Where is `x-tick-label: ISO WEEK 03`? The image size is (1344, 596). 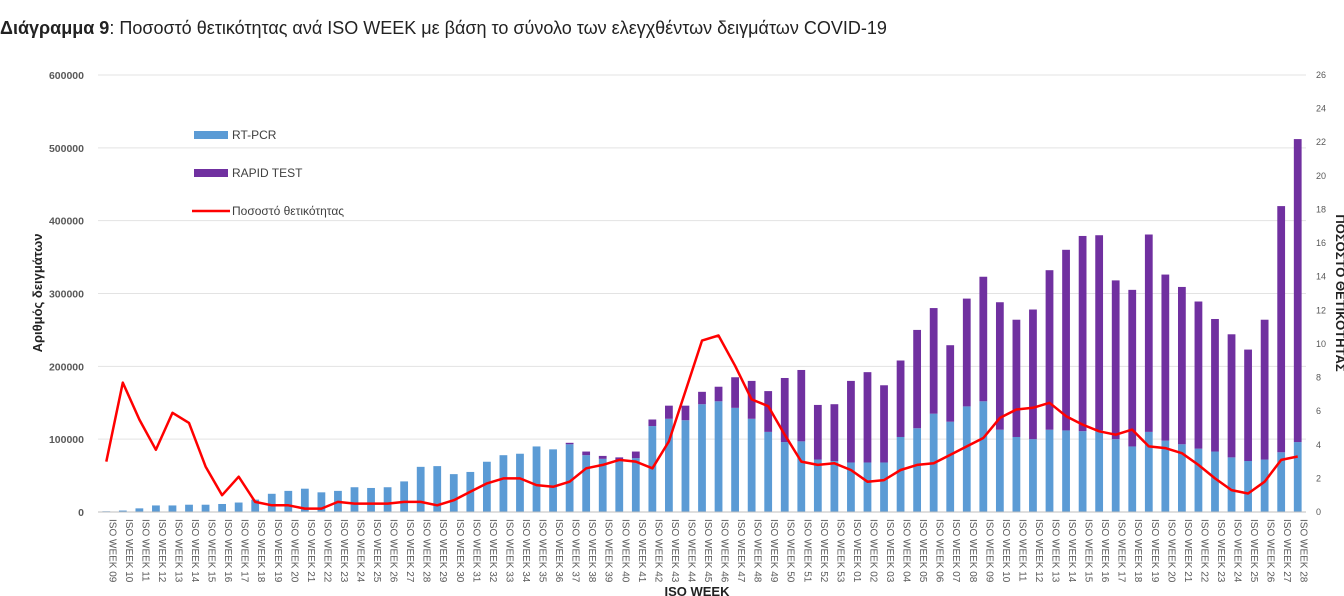
x-tick-label: ISO WEEK 03 is located at coordinates (889, 551).